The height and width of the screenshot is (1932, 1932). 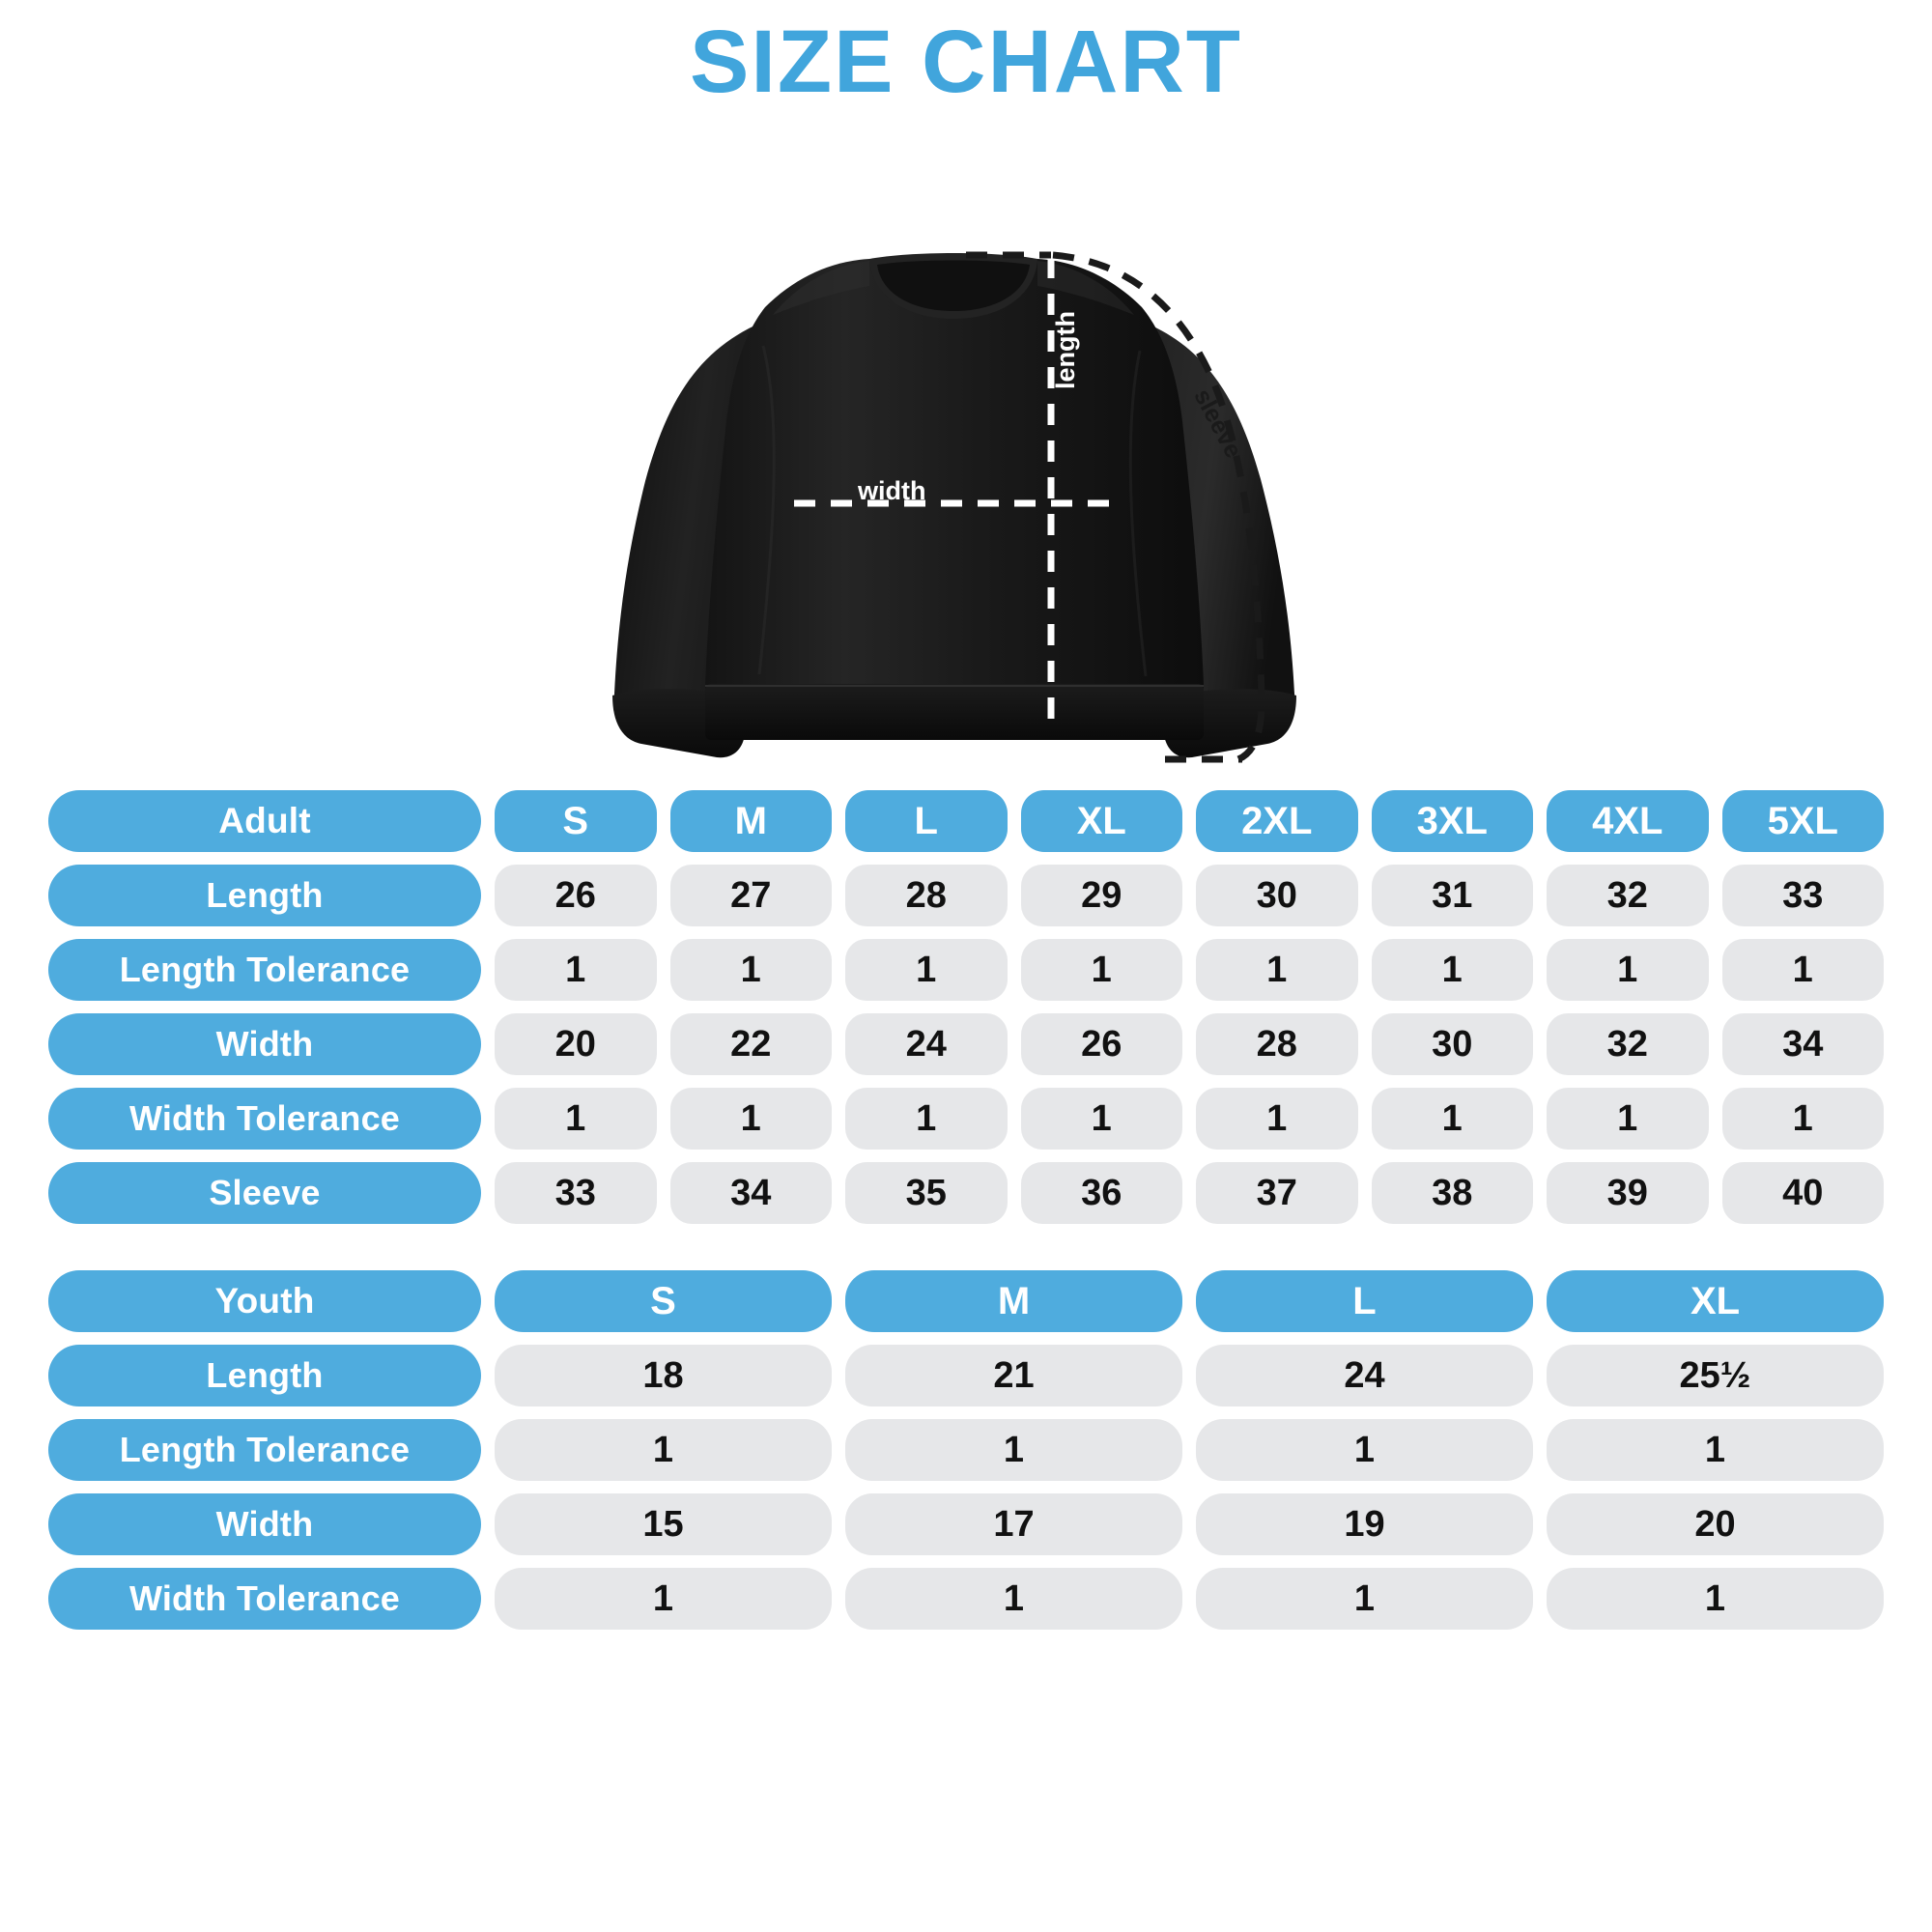 What do you see at coordinates (1452, 1193) in the screenshot?
I see `table-cell: 38` at bounding box center [1452, 1193].